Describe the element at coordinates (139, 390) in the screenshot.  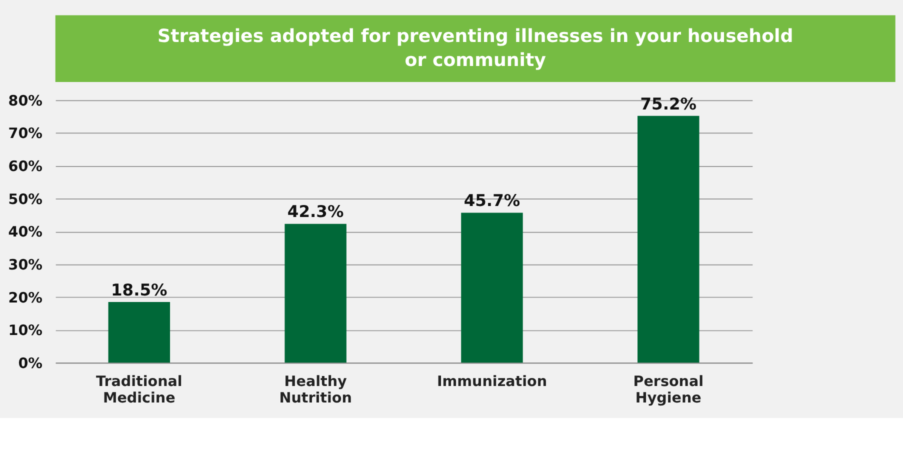
I see `x-tick-label: Traditional Medicine` at that location.